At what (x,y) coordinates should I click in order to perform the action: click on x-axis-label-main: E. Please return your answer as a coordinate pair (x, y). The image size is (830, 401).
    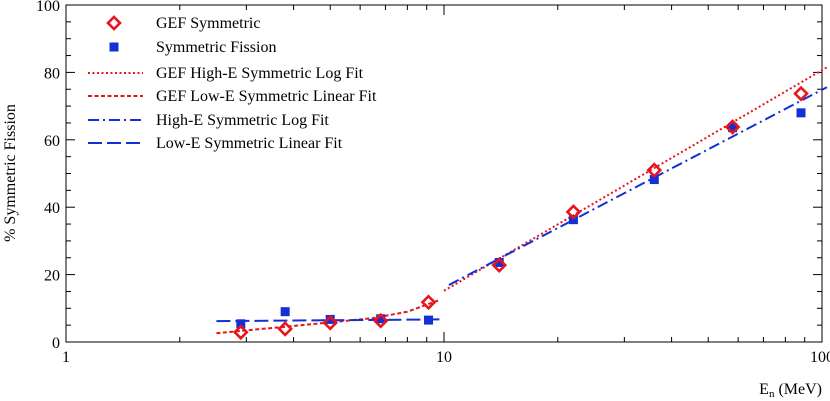
    Looking at the image, I should click on (764, 389).